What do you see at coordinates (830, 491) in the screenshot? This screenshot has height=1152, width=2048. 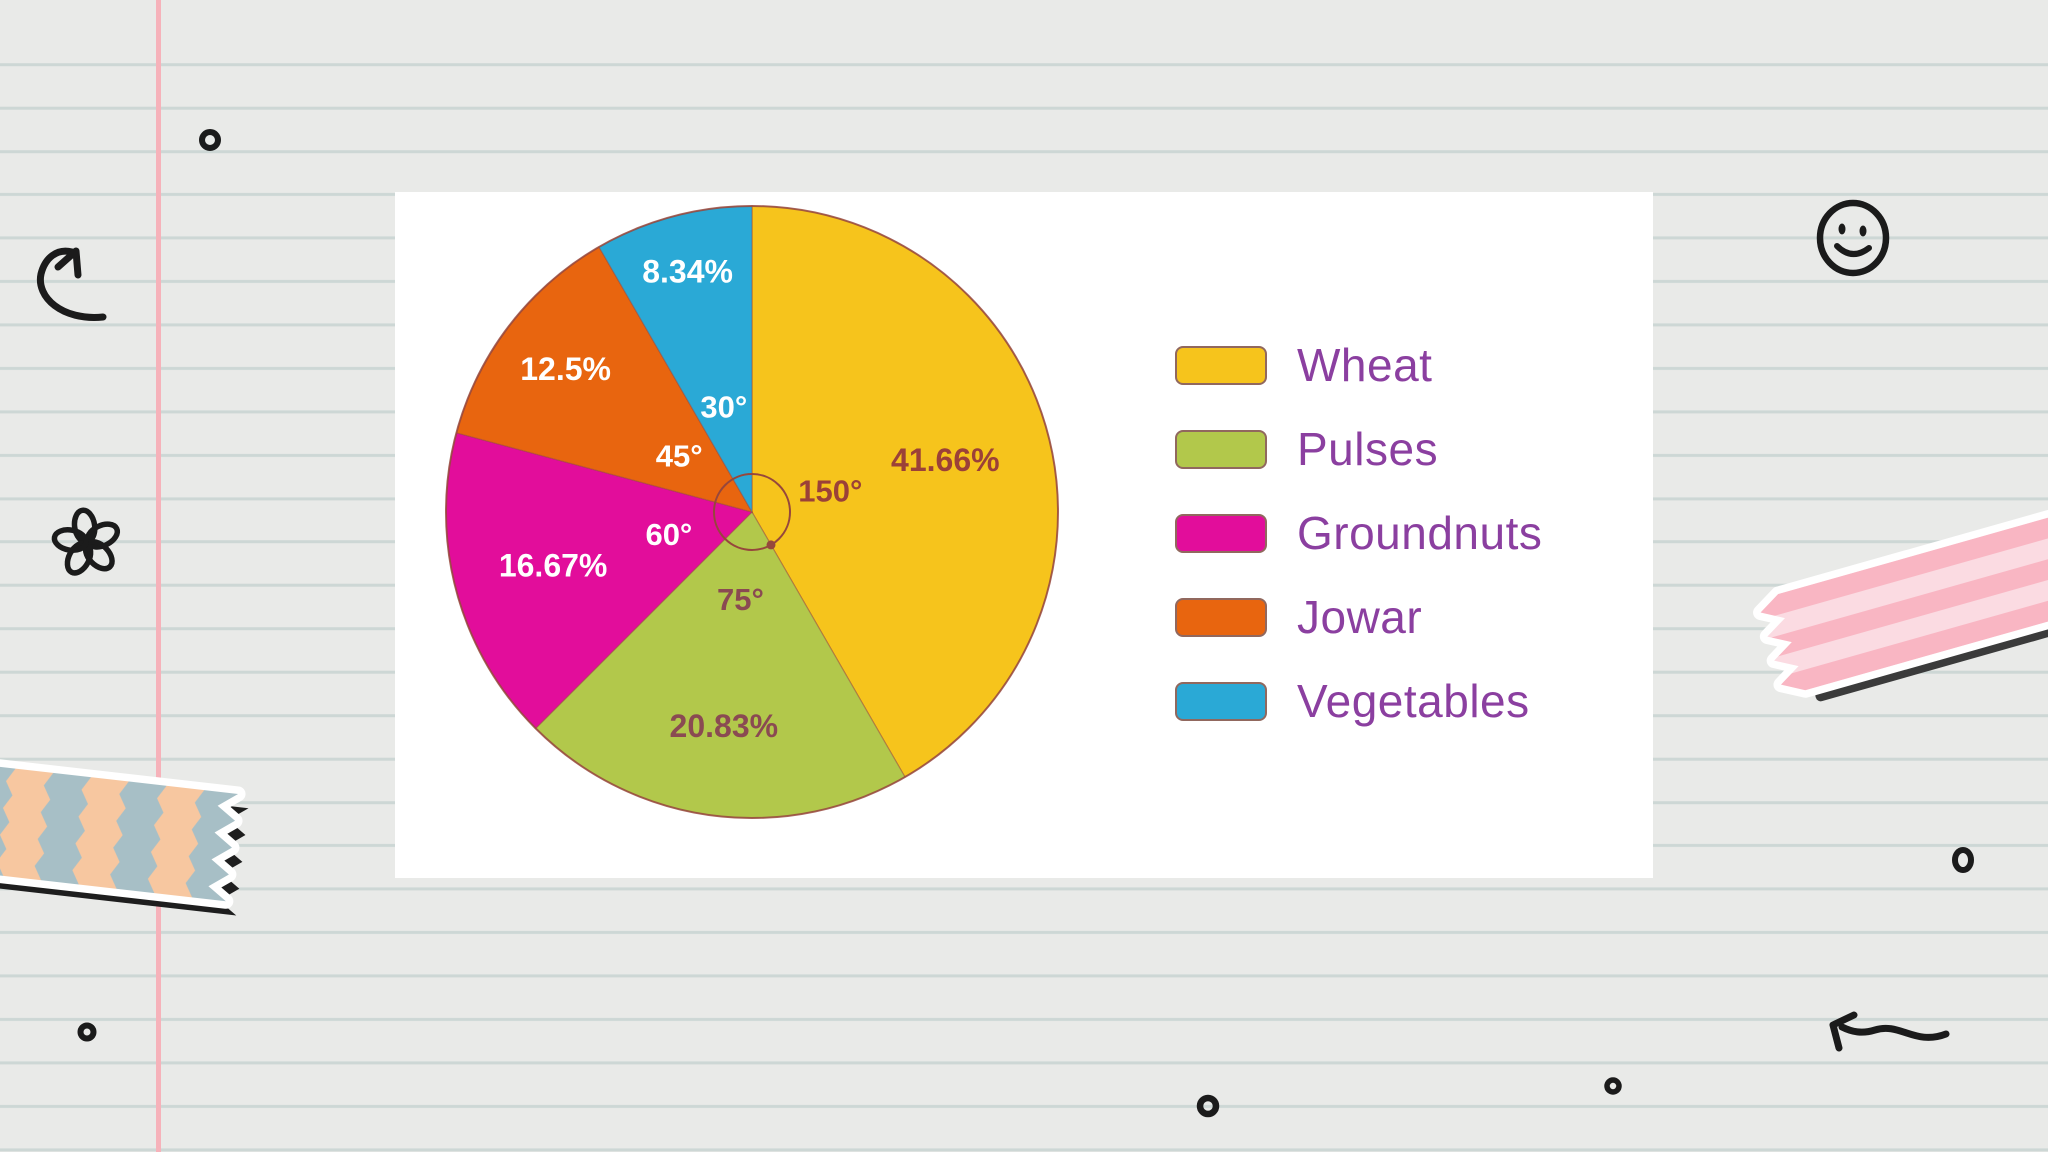 I see `slice-degree-label: 150°` at bounding box center [830, 491].